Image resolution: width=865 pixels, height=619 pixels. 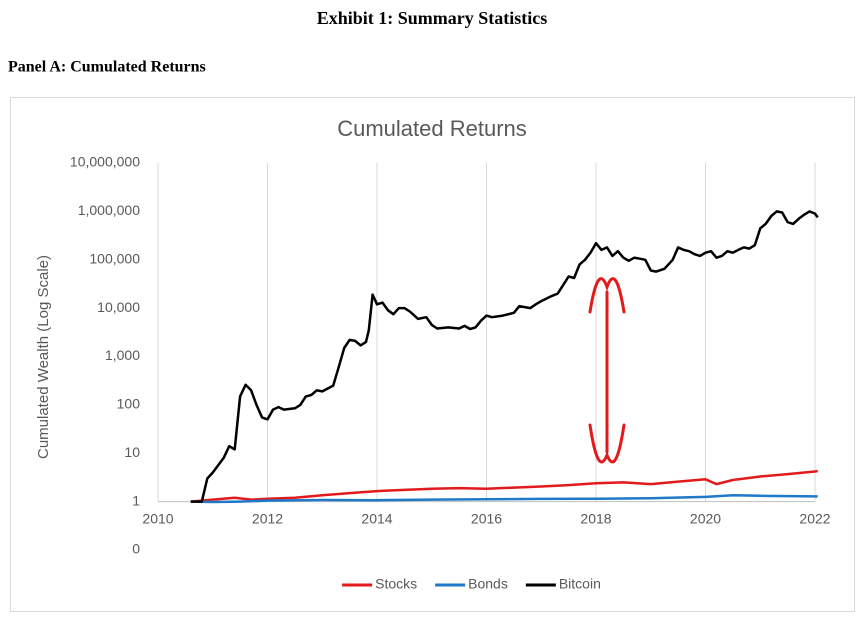 I want to click on x-tick-label: 2020, so click(x=705, y=518).